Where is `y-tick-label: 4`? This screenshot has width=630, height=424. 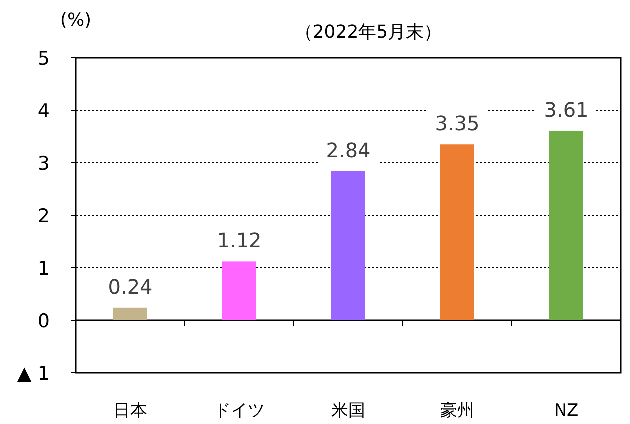
y-tick-label: 4 is located at coordinates (44, 111).